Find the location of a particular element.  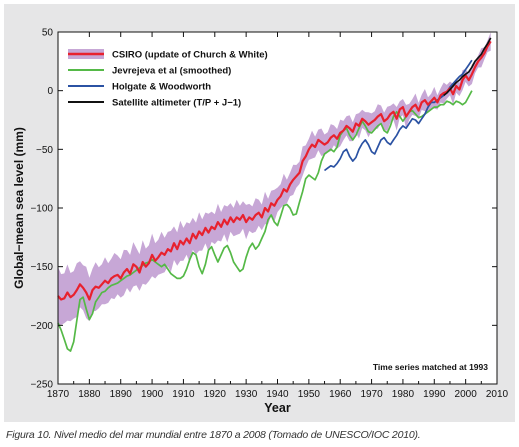

x-tick-label: 1970 is located at coordinates (371, 394).